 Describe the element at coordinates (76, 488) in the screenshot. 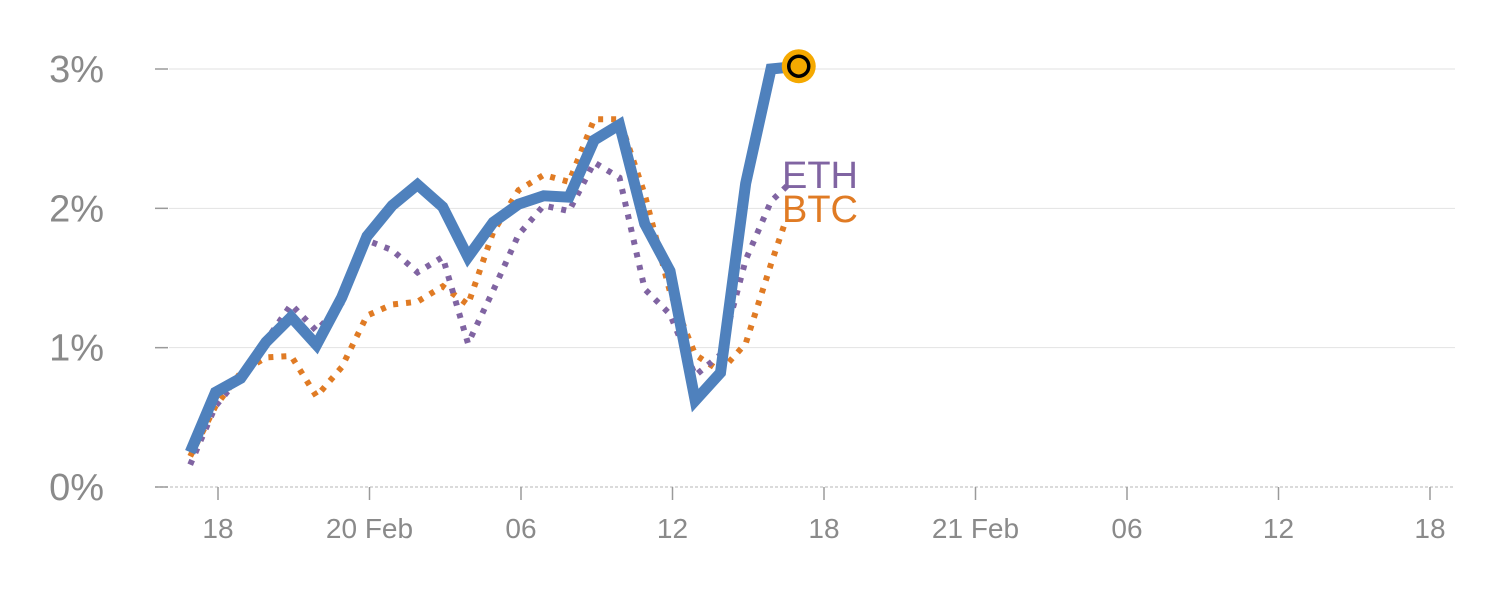

I see `y-tick-label: 0%` at that location.